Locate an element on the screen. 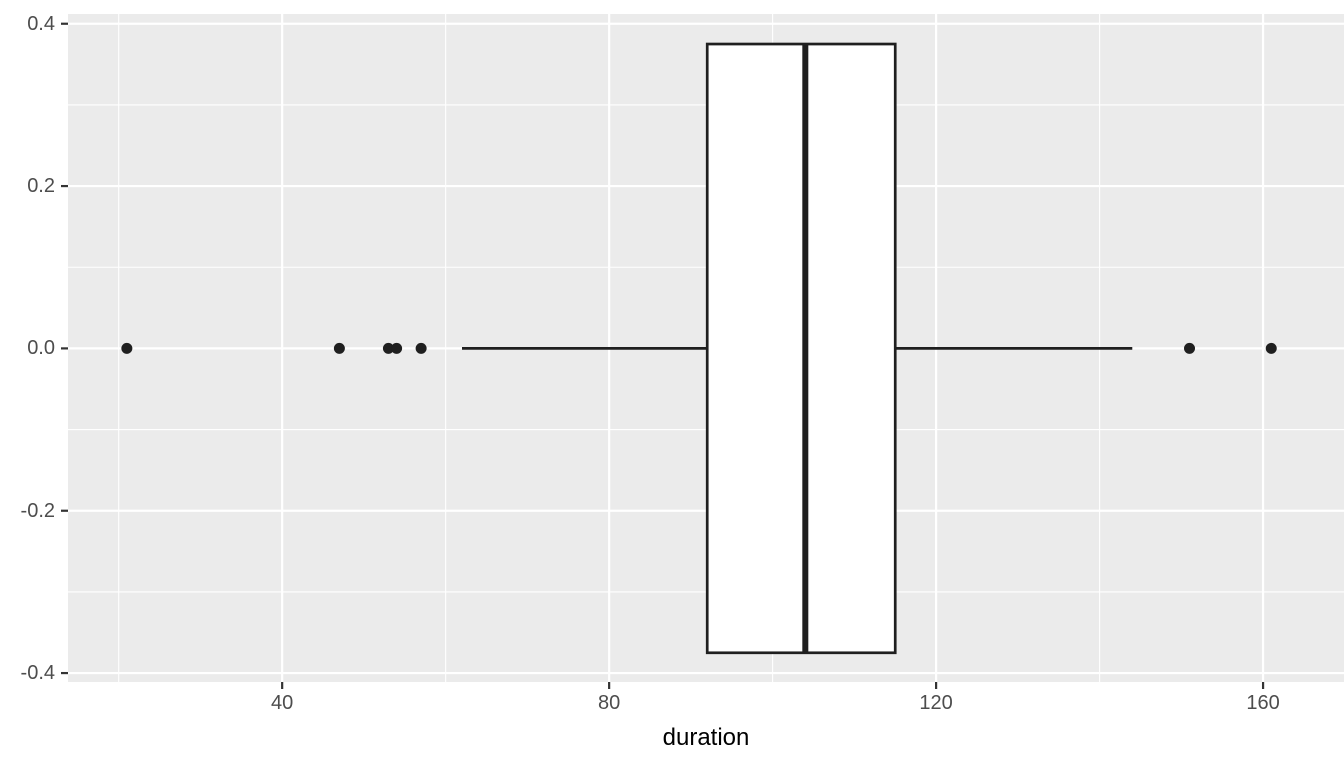  iqr-box is located at coordinates (801, 348).